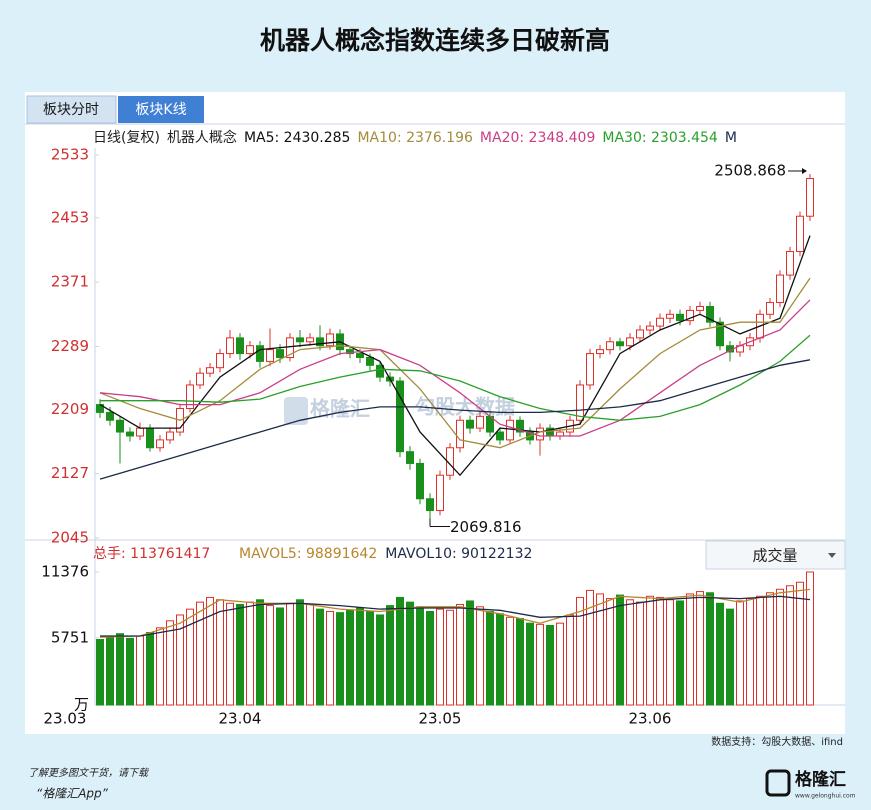 This screenshot has width=871, height=810. Describe the element at coordinates (486, 527) in the screenshot. I see `annotation: 2069.816` at that location.